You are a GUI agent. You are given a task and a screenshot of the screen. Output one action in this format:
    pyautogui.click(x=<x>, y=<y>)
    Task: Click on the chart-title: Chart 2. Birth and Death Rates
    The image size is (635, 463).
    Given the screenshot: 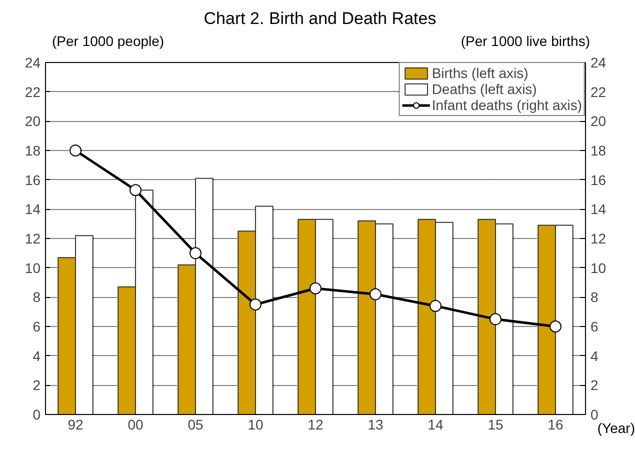 What is the action you would take?
    pyautogui.click(x=320, y=19)
    